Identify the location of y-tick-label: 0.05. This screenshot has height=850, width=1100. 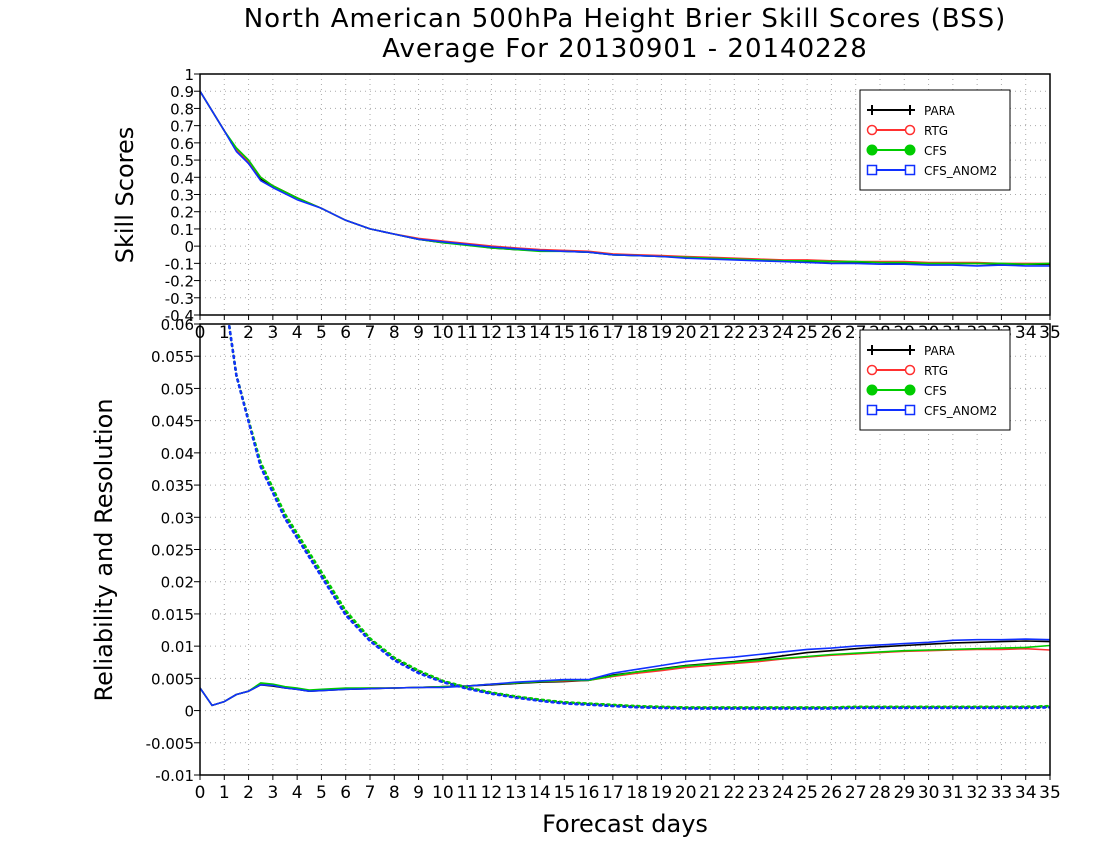
(177, 389).